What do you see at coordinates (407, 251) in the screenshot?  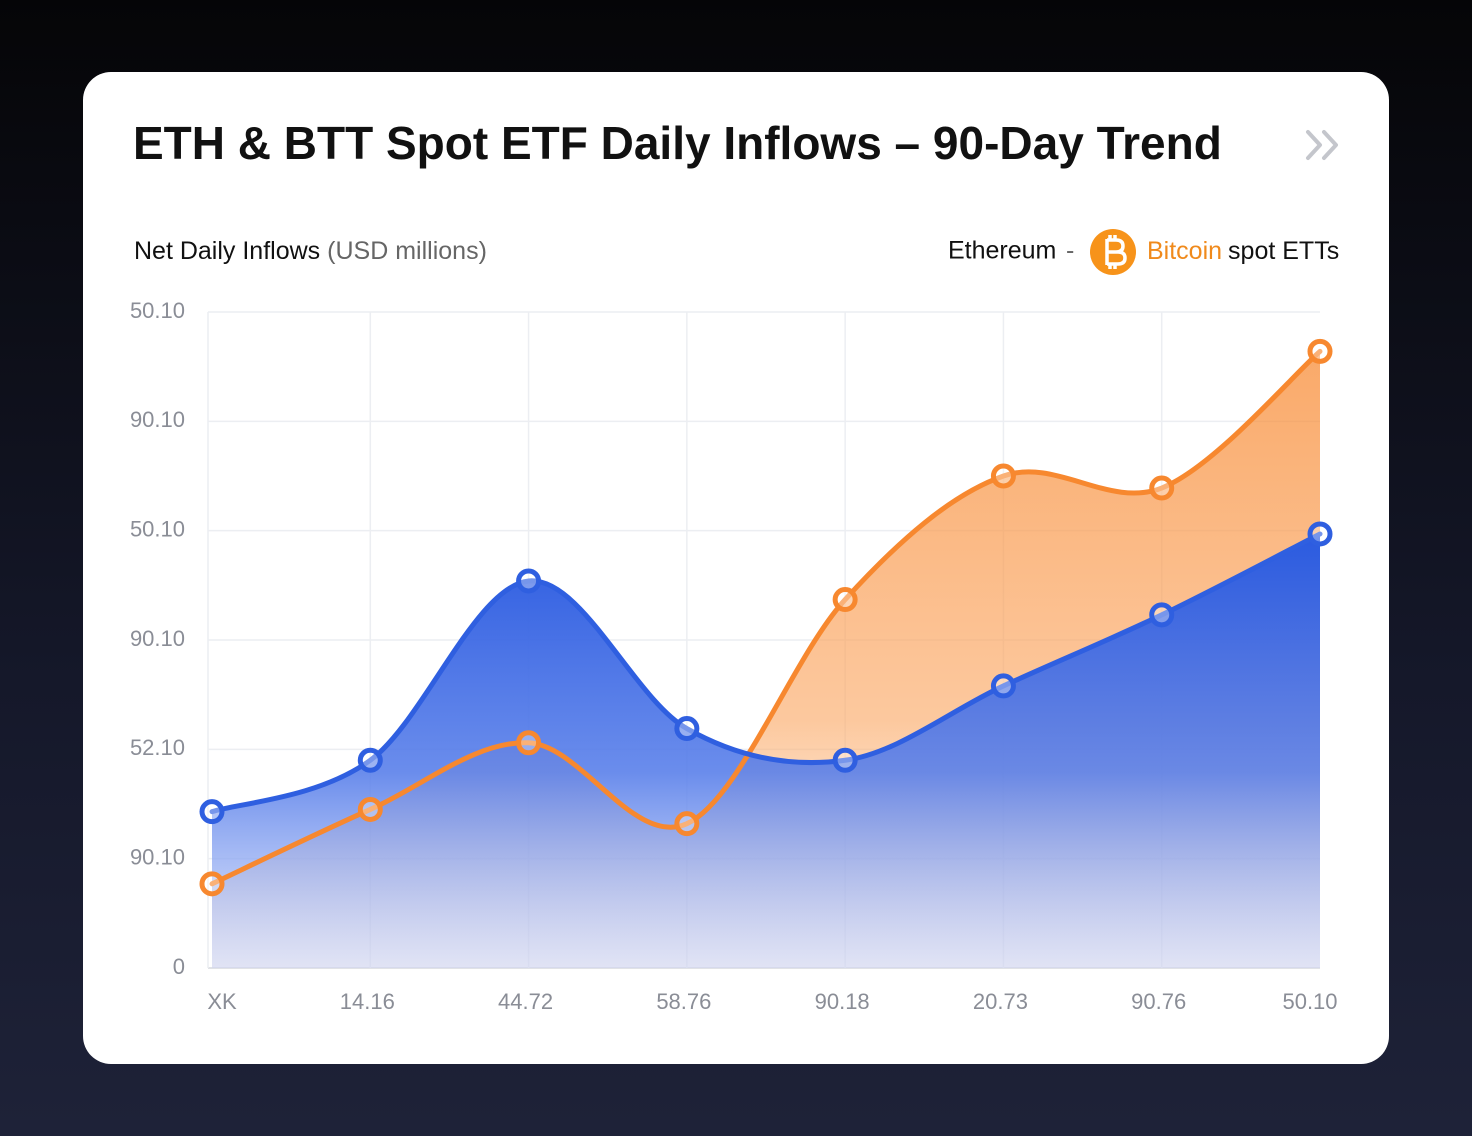 I see `y-label-unit: (USD millions)` at bounding box center [407, 251].